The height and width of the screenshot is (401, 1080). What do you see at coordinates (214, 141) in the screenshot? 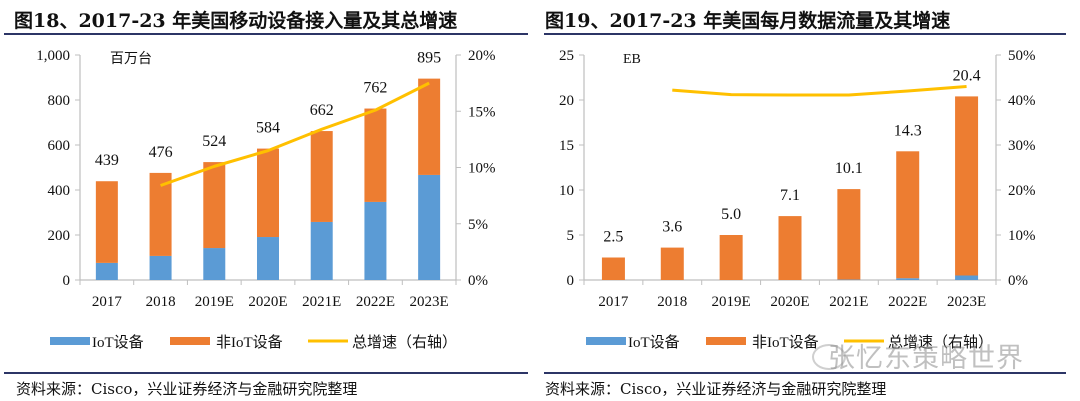
I see `total-data-label: 524` at bounding box center [214, 141].